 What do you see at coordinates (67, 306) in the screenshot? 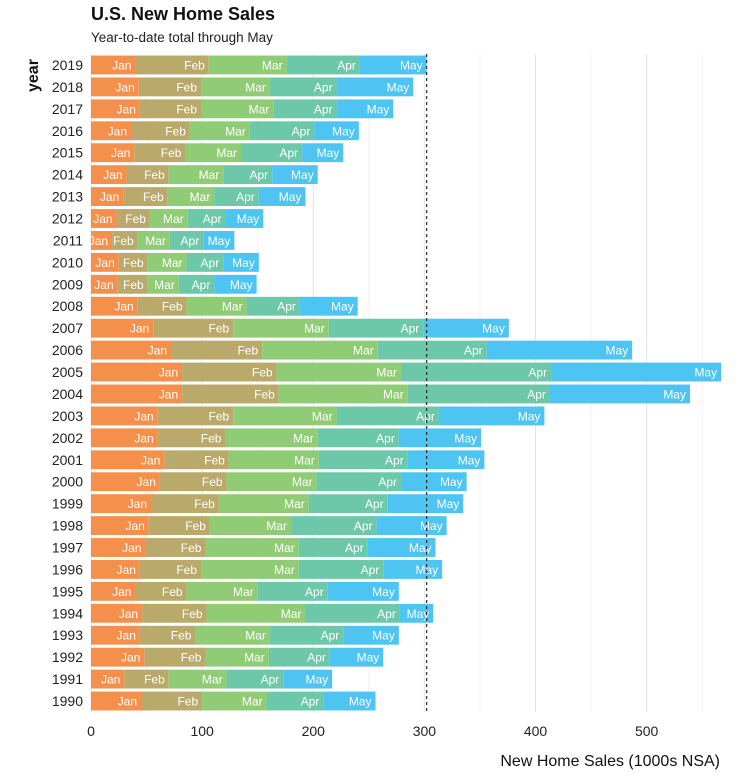
I see `y-tick-label: 2008` at bounding box center [67, 306].